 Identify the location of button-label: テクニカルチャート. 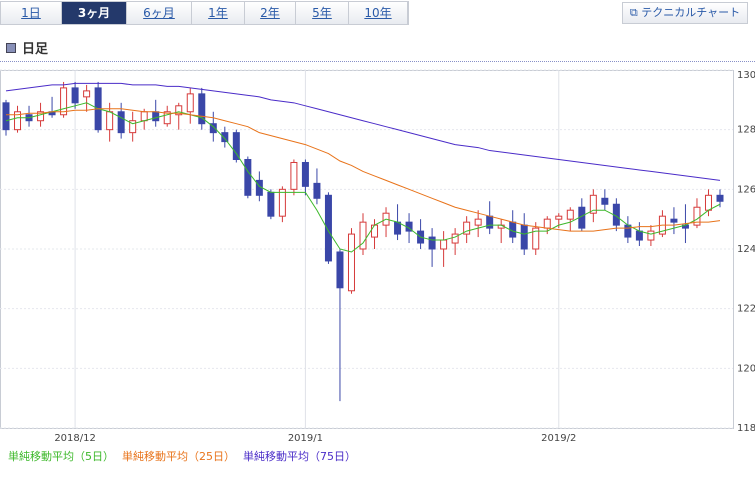
(691, 12).